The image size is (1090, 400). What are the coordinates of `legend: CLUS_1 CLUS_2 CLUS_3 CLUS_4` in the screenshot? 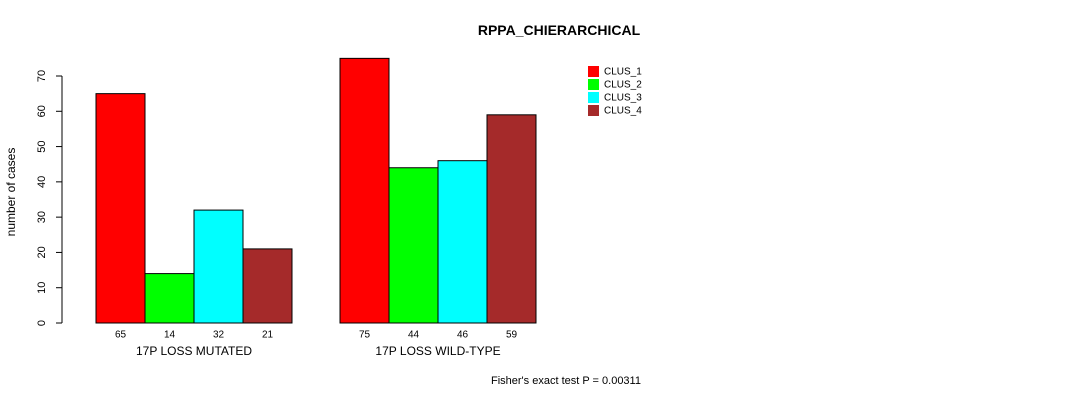 It's located at (615, 91).